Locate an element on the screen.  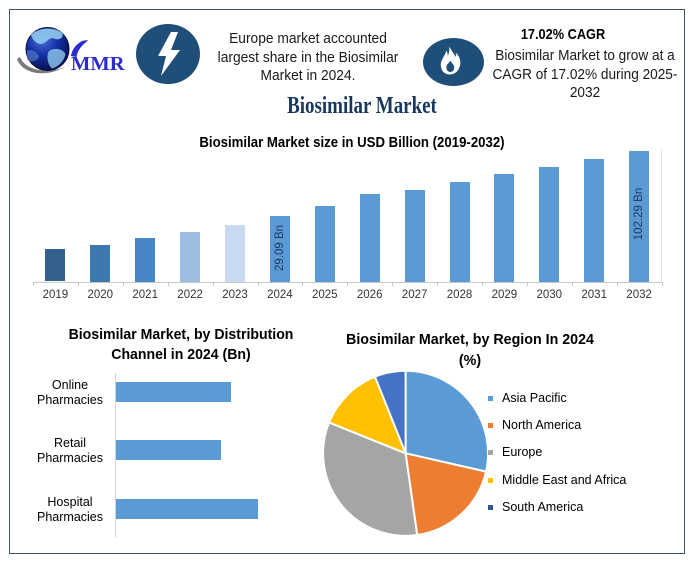
svg-text: MMR is located at coordinates (98, 64).